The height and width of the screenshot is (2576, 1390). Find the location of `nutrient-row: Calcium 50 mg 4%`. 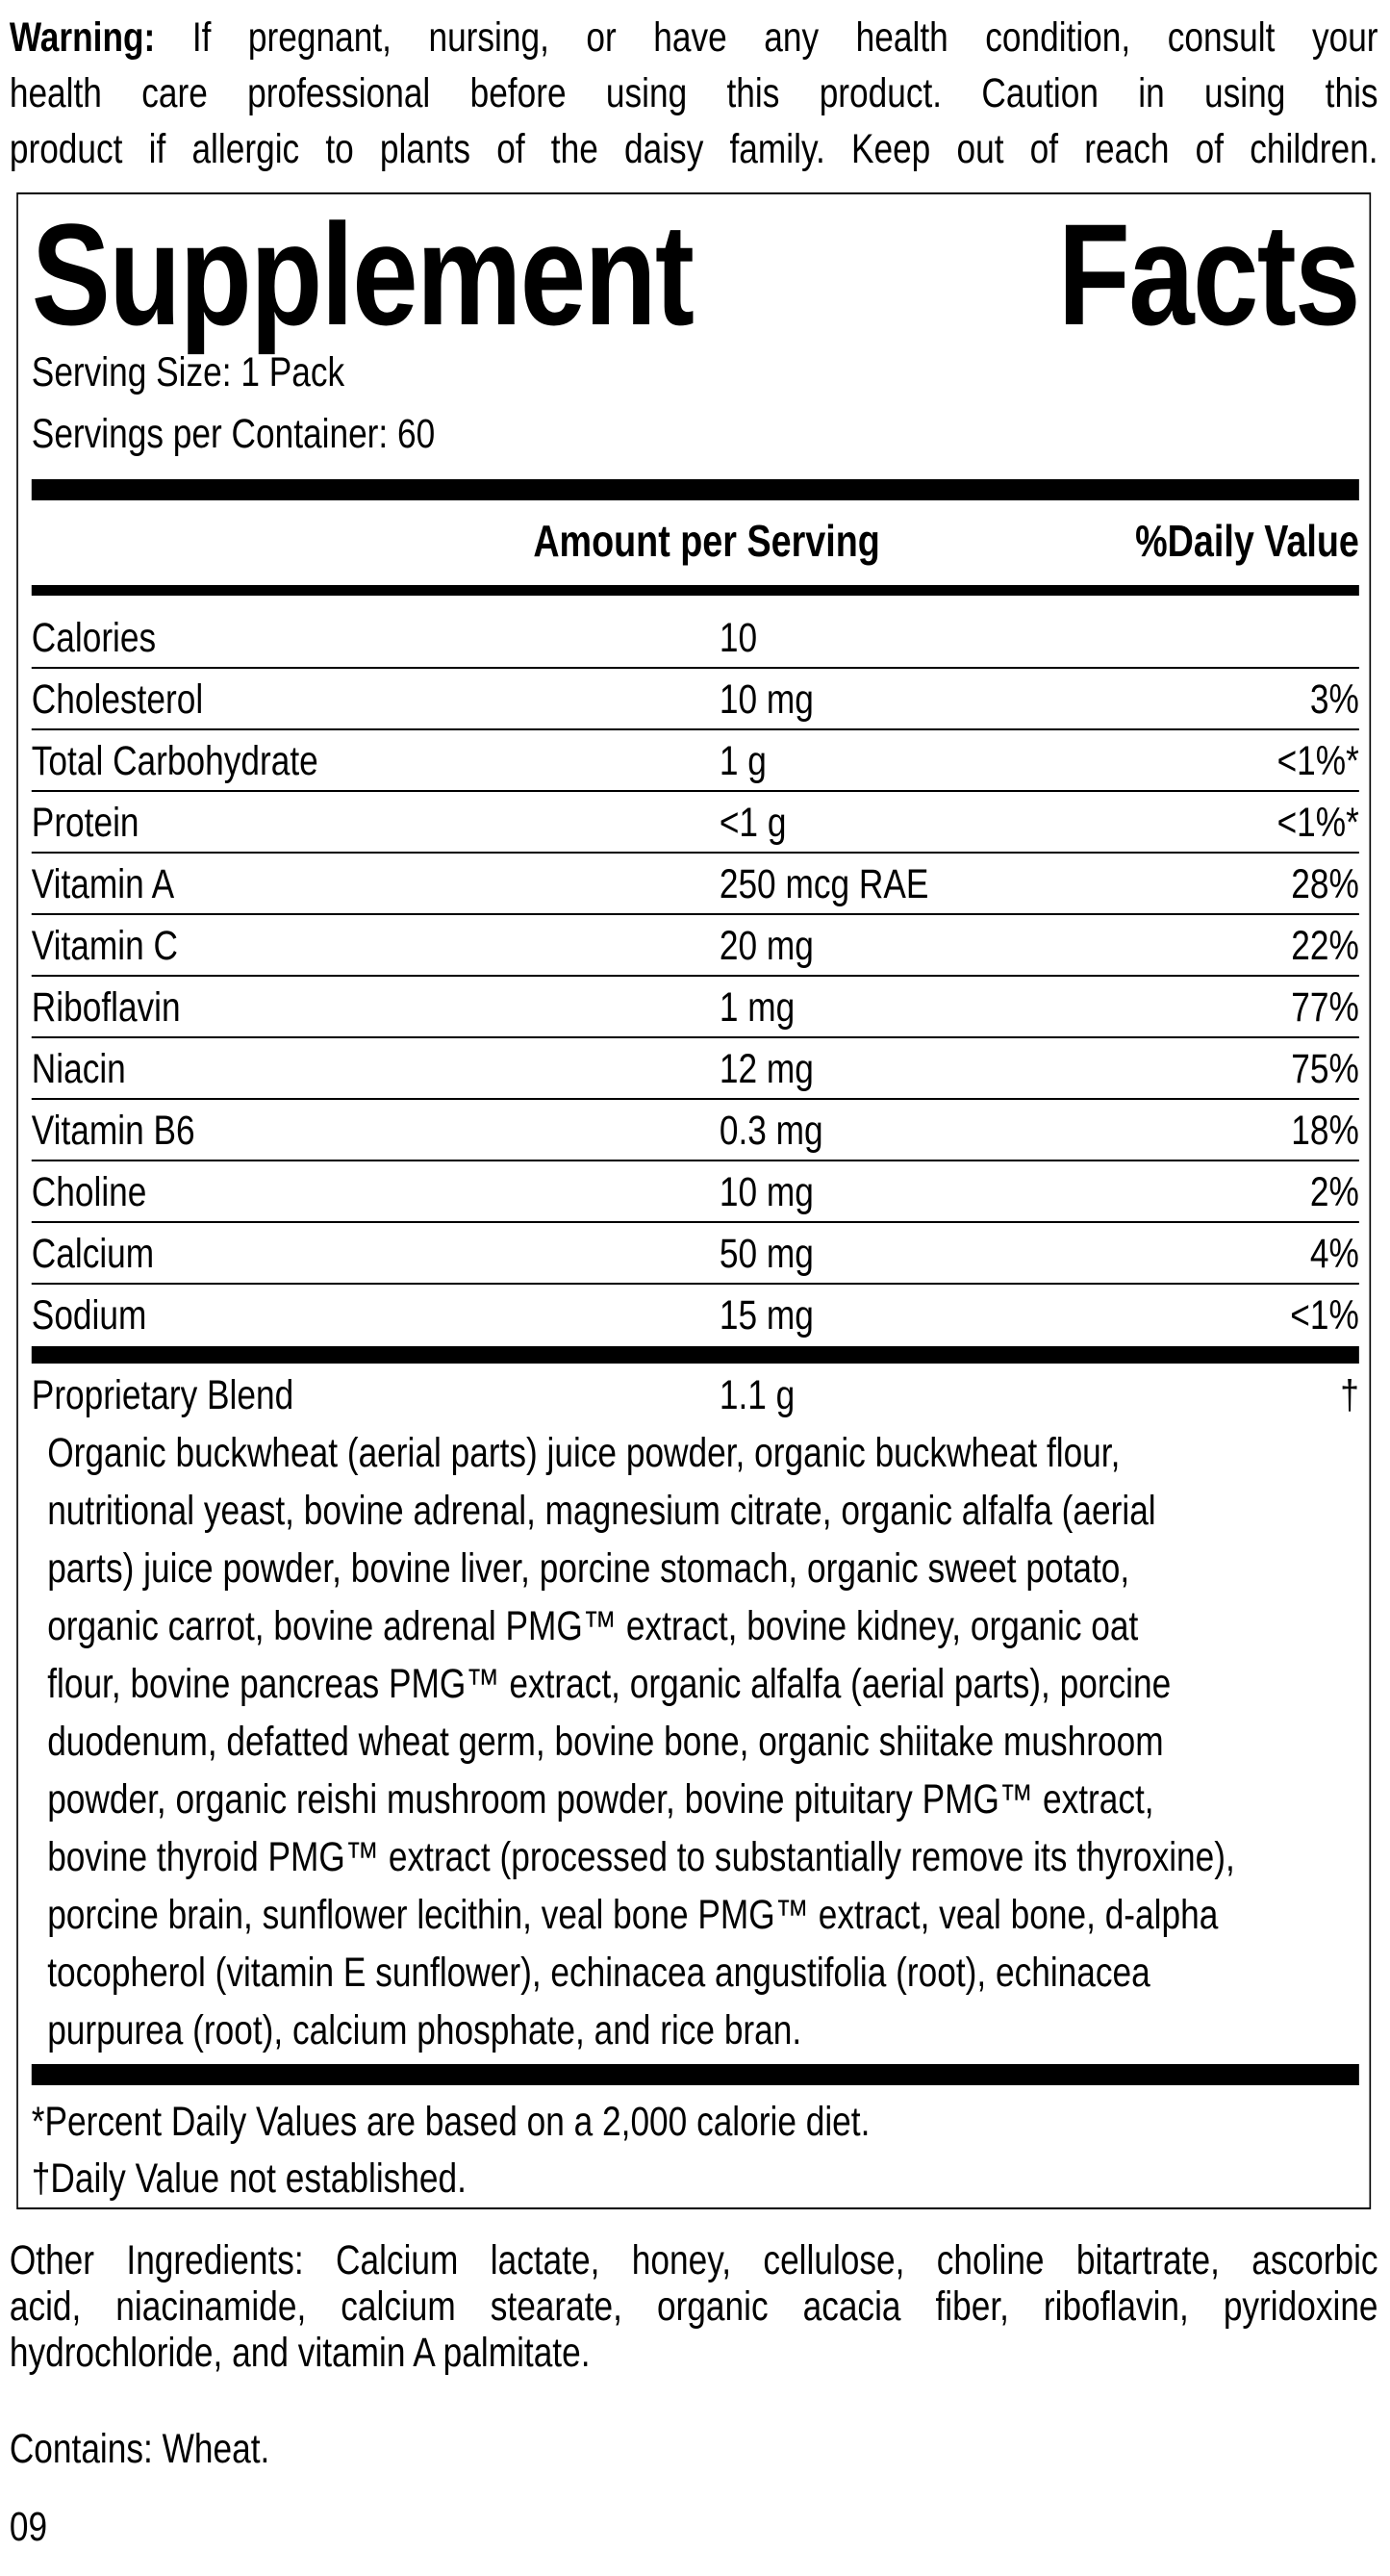

nutrient-row: Calcium 50 mg 4% is located at coordinates (695, 1254).